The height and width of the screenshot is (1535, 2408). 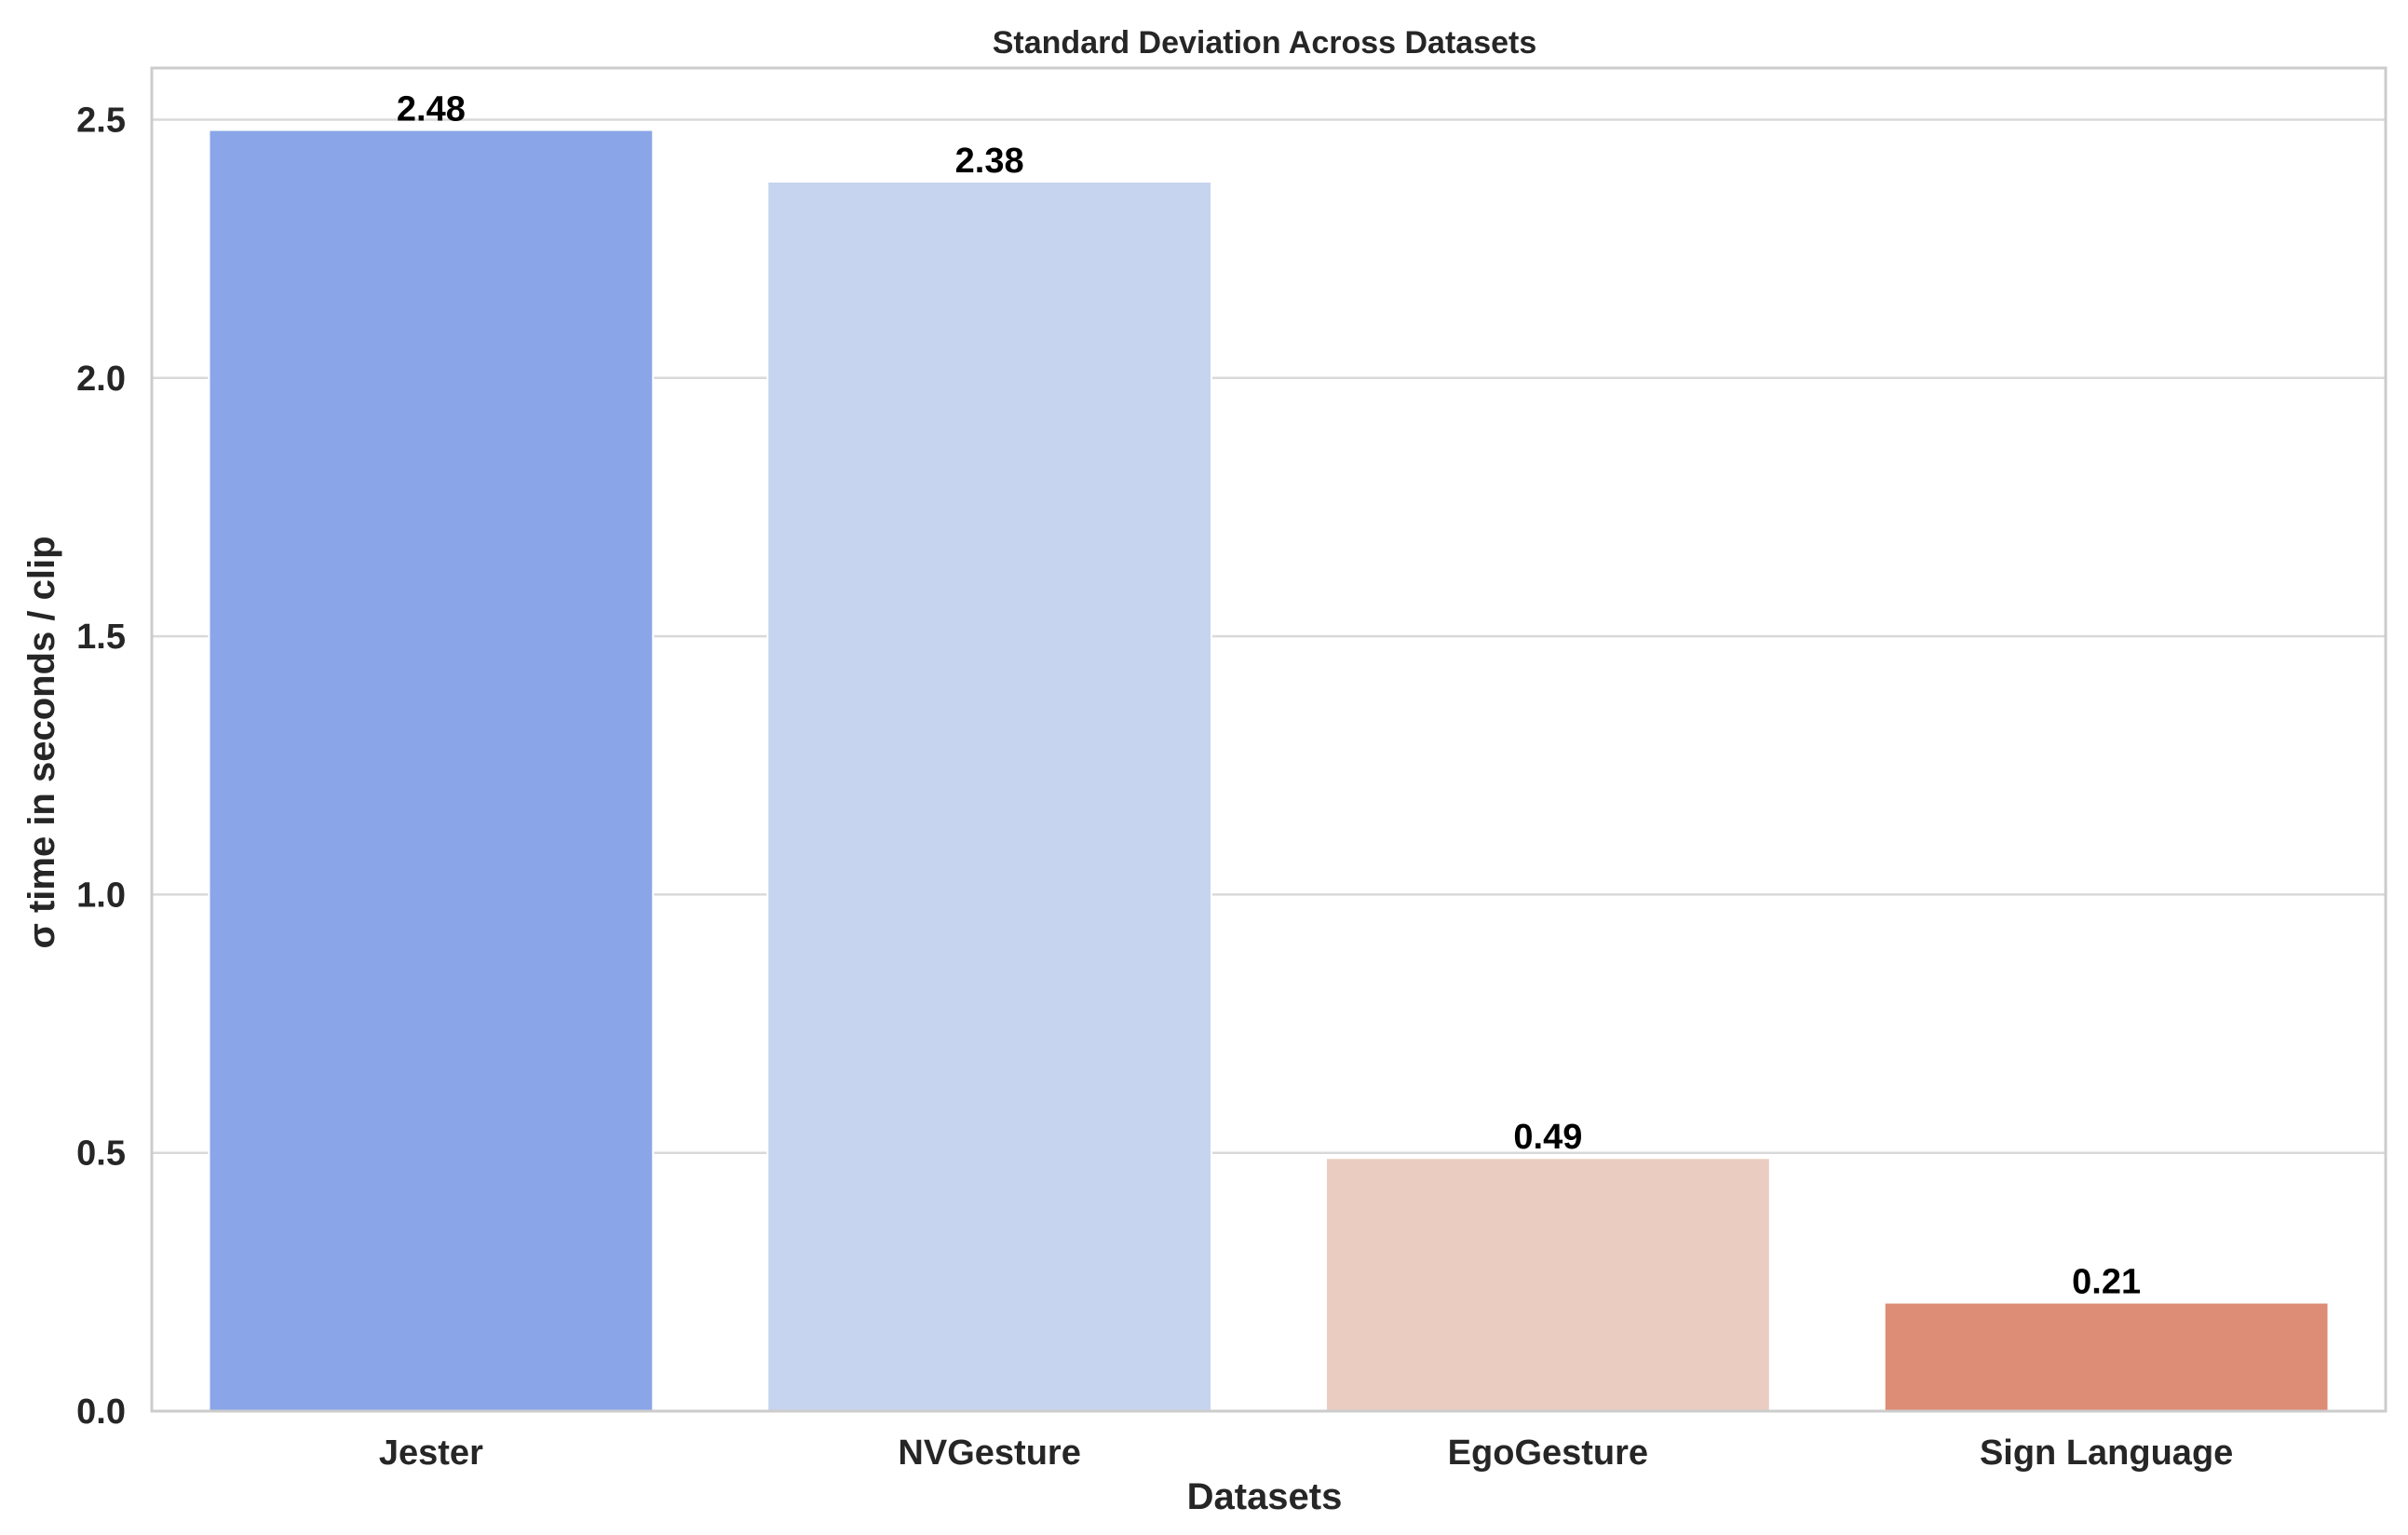 What do you see at coordinates (2106, 1282) in the screenshot?
I see `data-label: 0.21` at bounding box center [2106, 1282].